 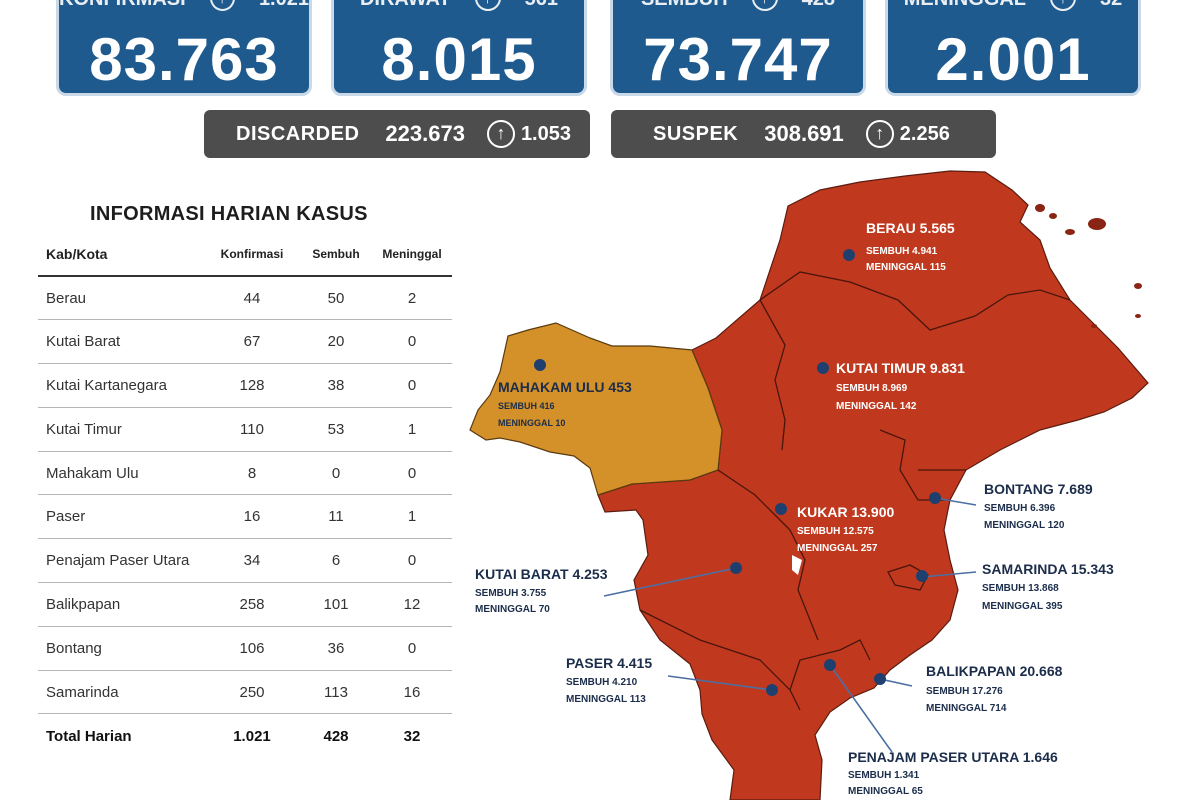 I want to click on table-row: Kutai Timur 110 53 1, so click(x=245, y=429).